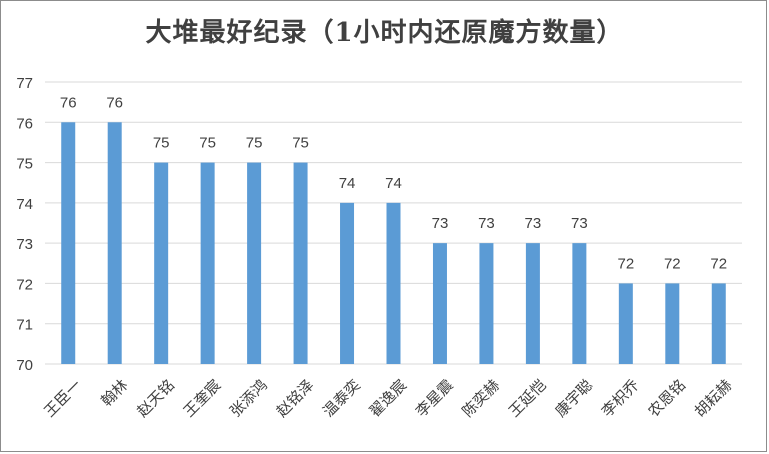  What do you see at coordinates (384, 33) in the screenshot?
I see `chart-title: 大堆最好纪录（1小时内还原魔方数量）` at bounding box center [384, 33].